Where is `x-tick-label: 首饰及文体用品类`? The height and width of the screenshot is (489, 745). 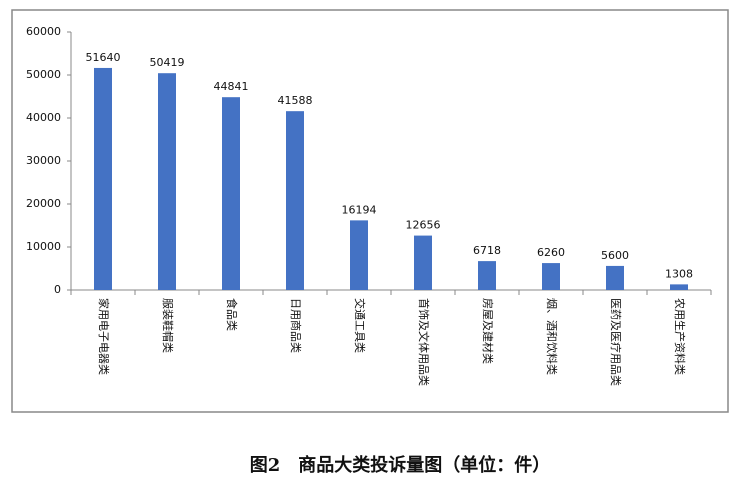 x-tick-label: 首饰及文体用品类 is located at coordinates (424, 342).